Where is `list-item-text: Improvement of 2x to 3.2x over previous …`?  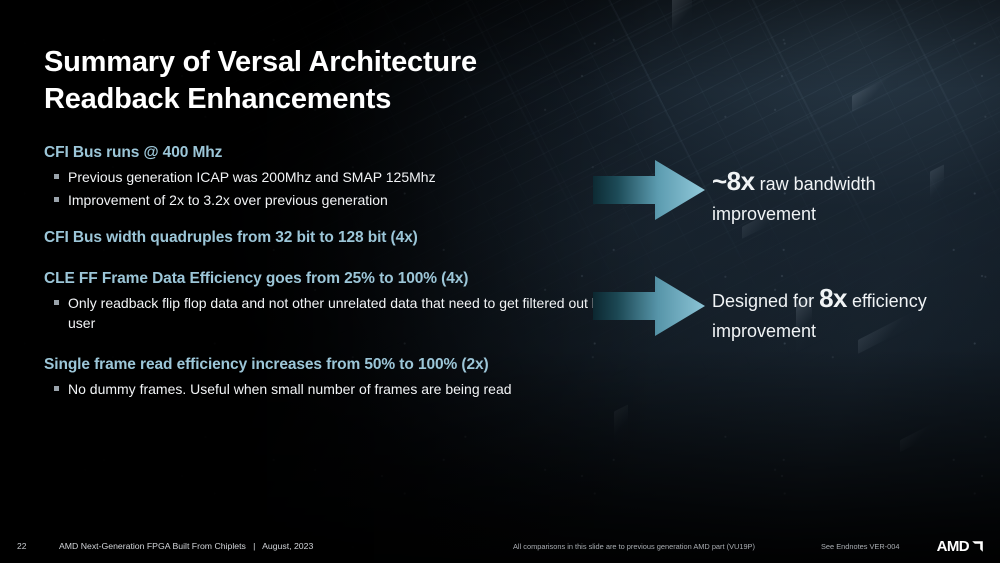
list-item-text: Improvement of 2x to 3.2x over previous … is located at coordinates (228, 199).